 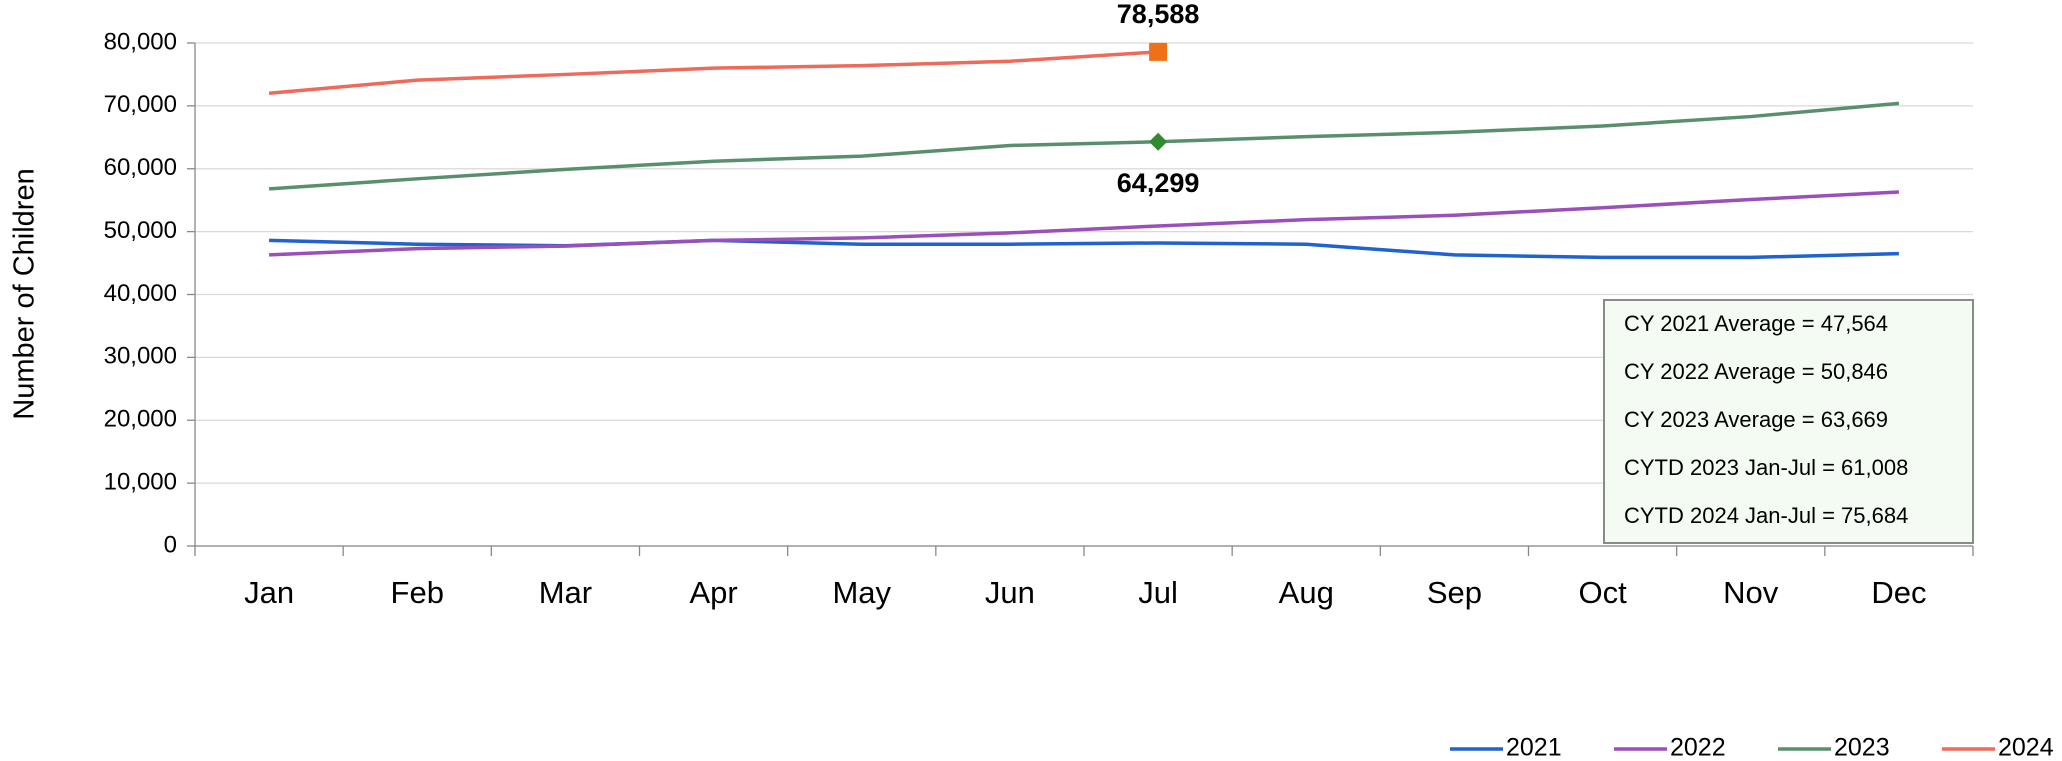 What do you see at coordinates (1306, 592) in the screenshot?
I see `x-tick-label: Aug` at bounding box center [1306, 592].